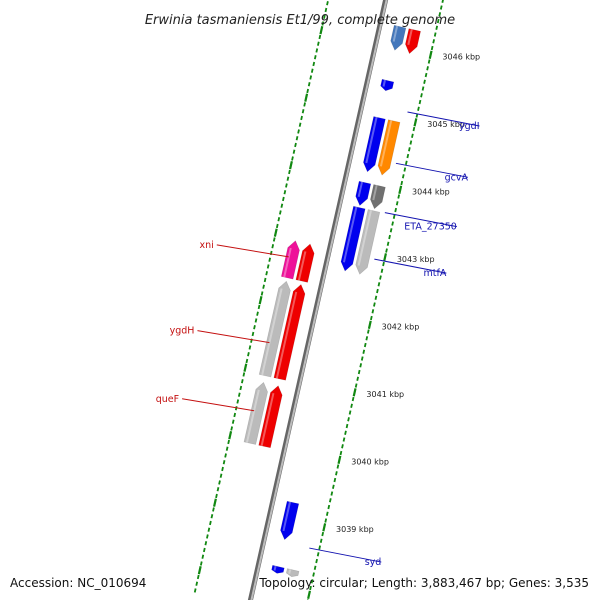 Image resolution: width=600 pixels, height=600 pixels. I want to click on gene-label-mtfa: mtfA, so click(435, 273).